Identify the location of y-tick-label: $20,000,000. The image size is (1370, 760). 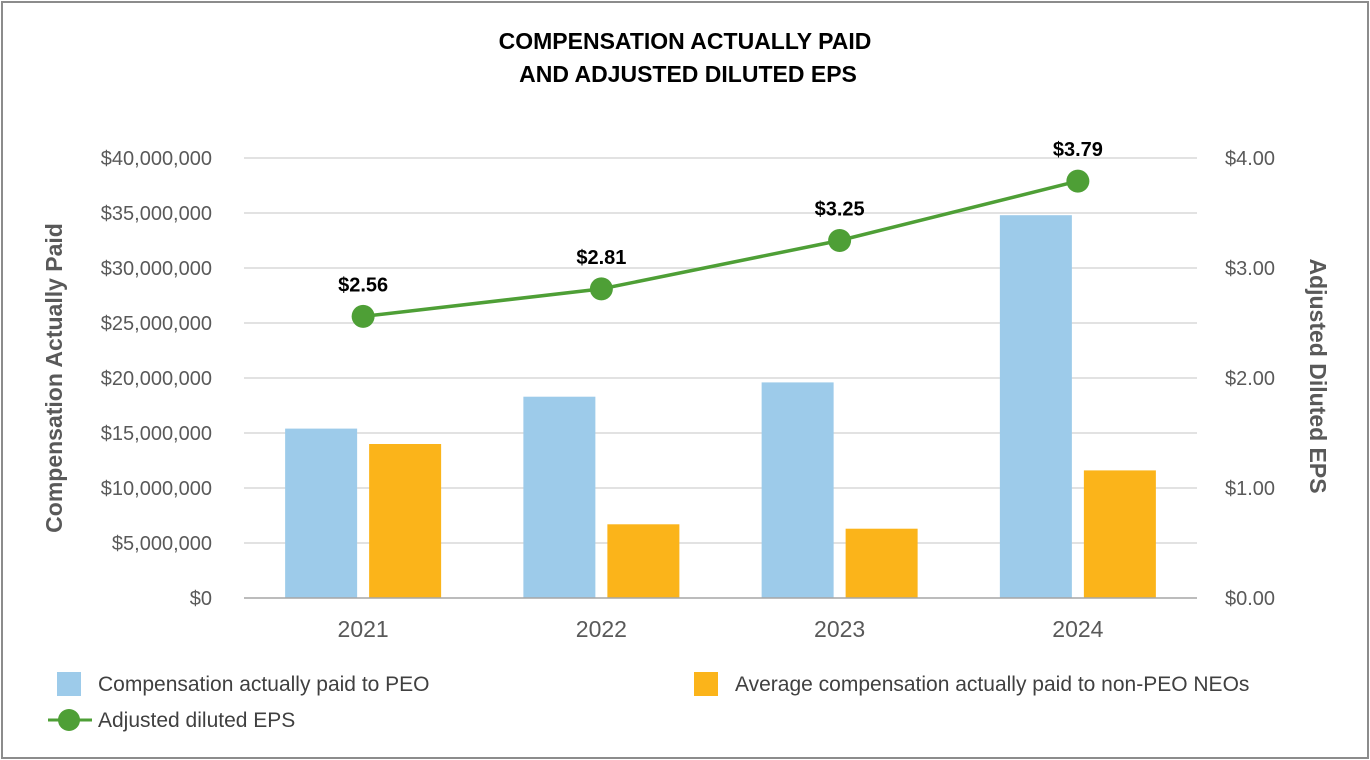
(156, 379).